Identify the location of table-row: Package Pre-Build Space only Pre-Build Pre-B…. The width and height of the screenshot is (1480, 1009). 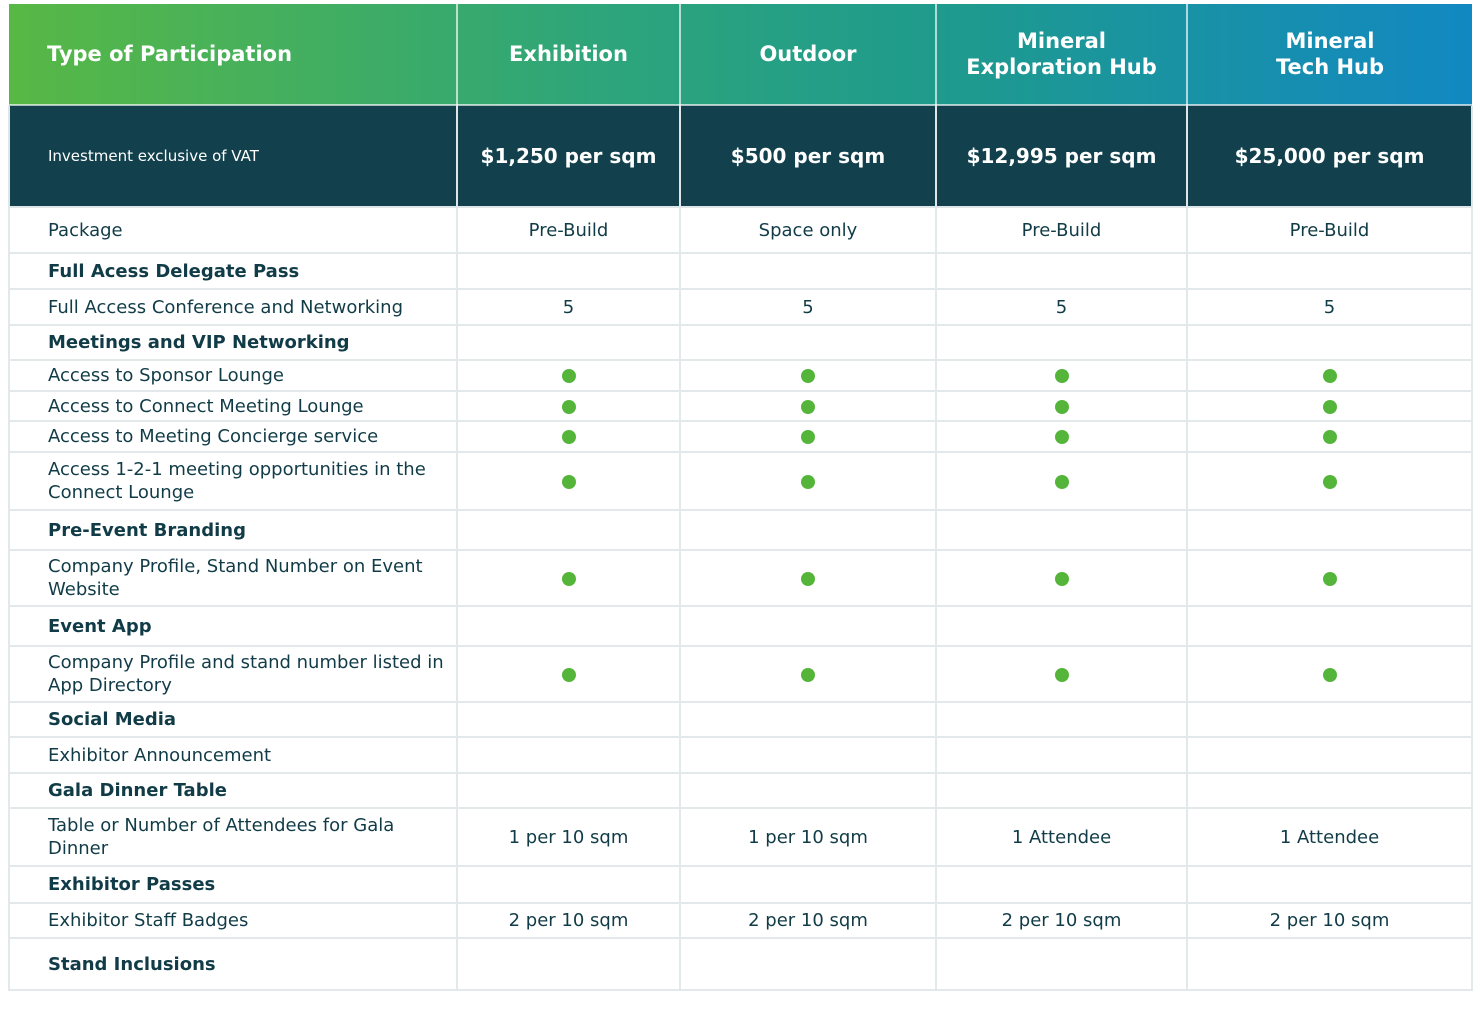
(740, 230).